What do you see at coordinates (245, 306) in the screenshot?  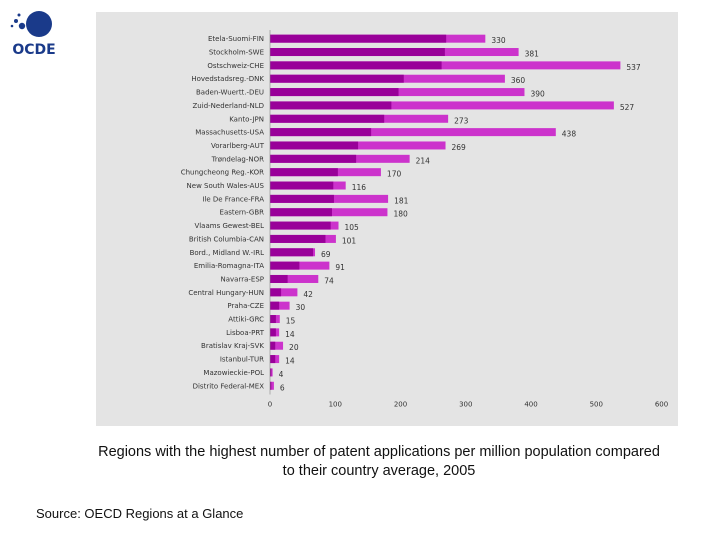 I see `category-label: Praha-CZE` at bounding box center [245, 306].